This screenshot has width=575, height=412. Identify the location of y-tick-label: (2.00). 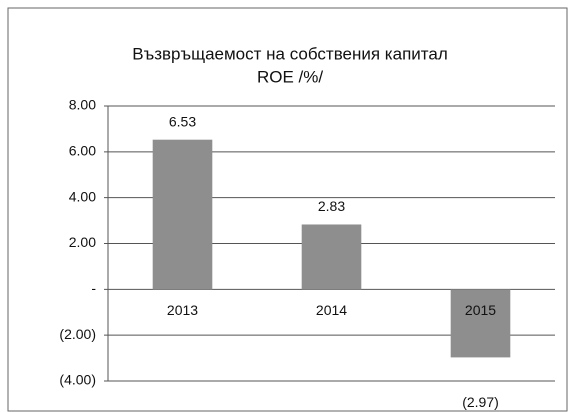
(77, 334).